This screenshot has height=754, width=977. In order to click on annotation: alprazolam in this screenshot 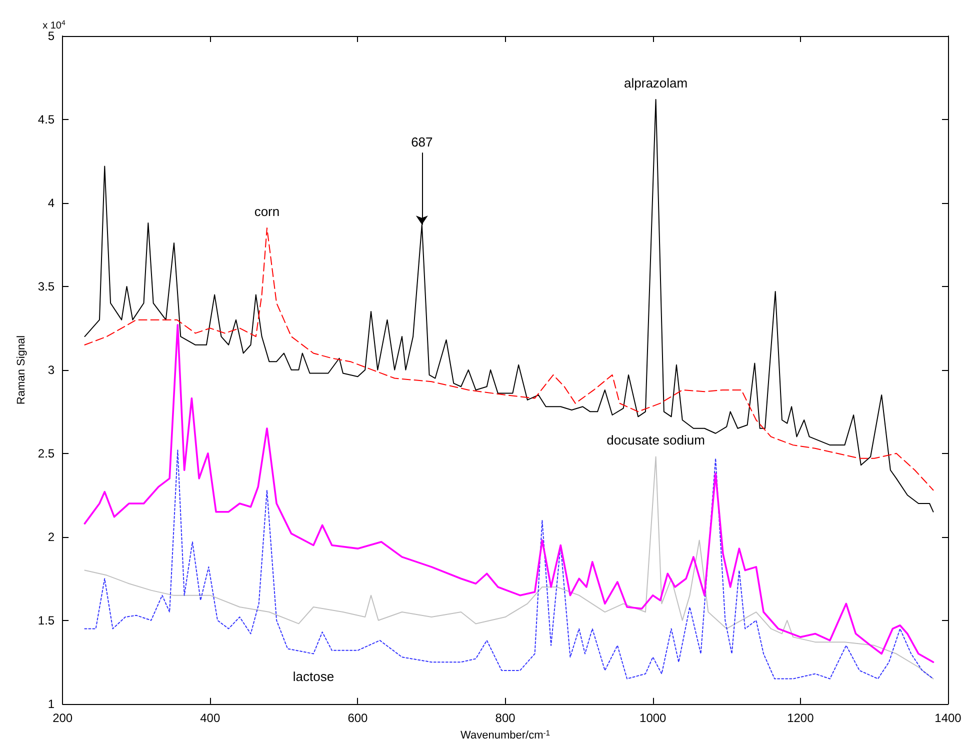, I will do `click(656, 82)`.